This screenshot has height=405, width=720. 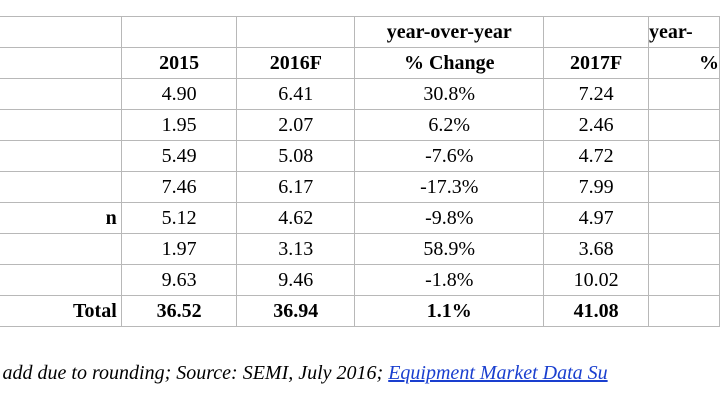 I want to click on total-row: Total 36.52 36.94 1.1% 41.08, so click(x=360, y=311).